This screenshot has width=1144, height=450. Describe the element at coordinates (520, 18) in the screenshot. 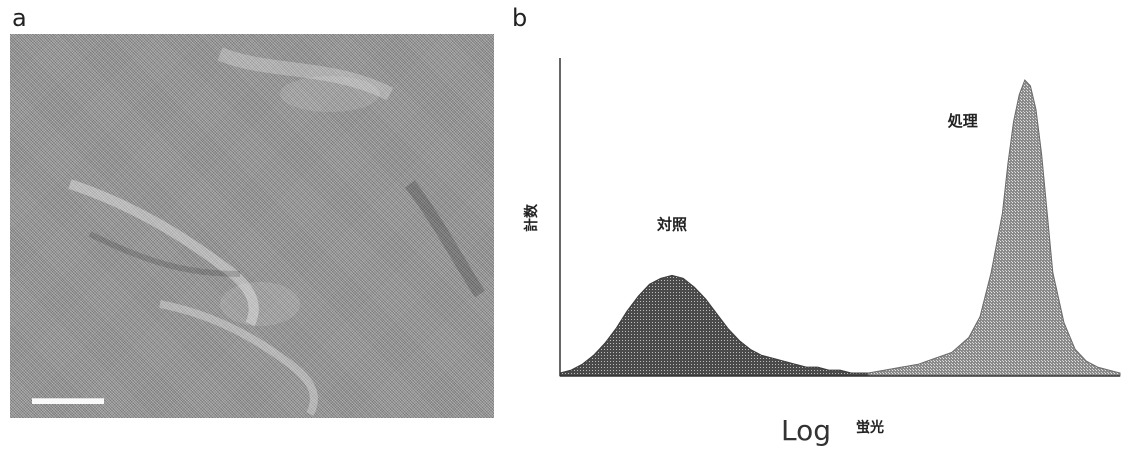

I see `panel-label-b: b` at that location.